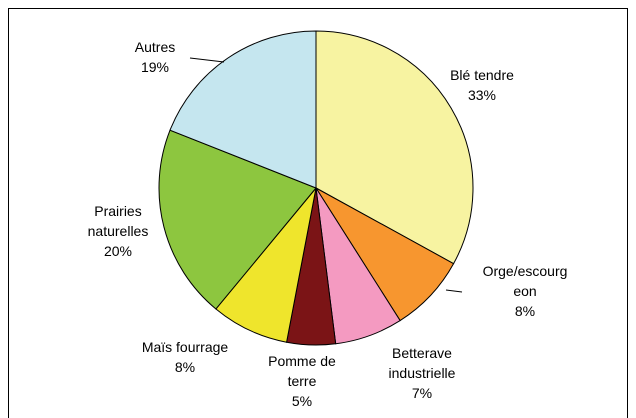 This screenshot has height=418, width=636. I want to click on slice-label: Prairies naturelles, so click(118, 221).